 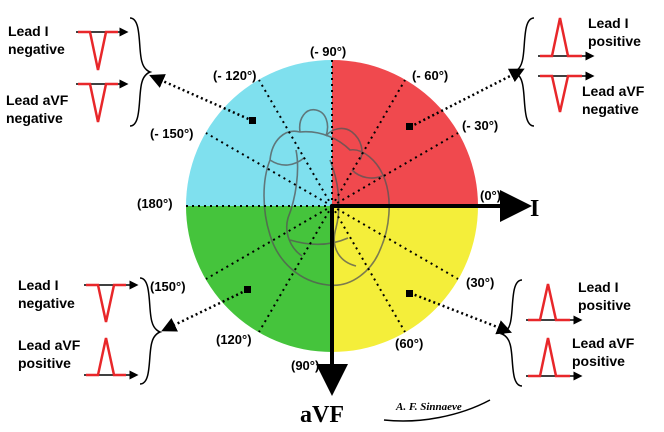 What do you see at coordinates (428, 407) in the screenshot?
I see `signature-text: A. F. Sinnaeve` at bounding box center [428, 407].